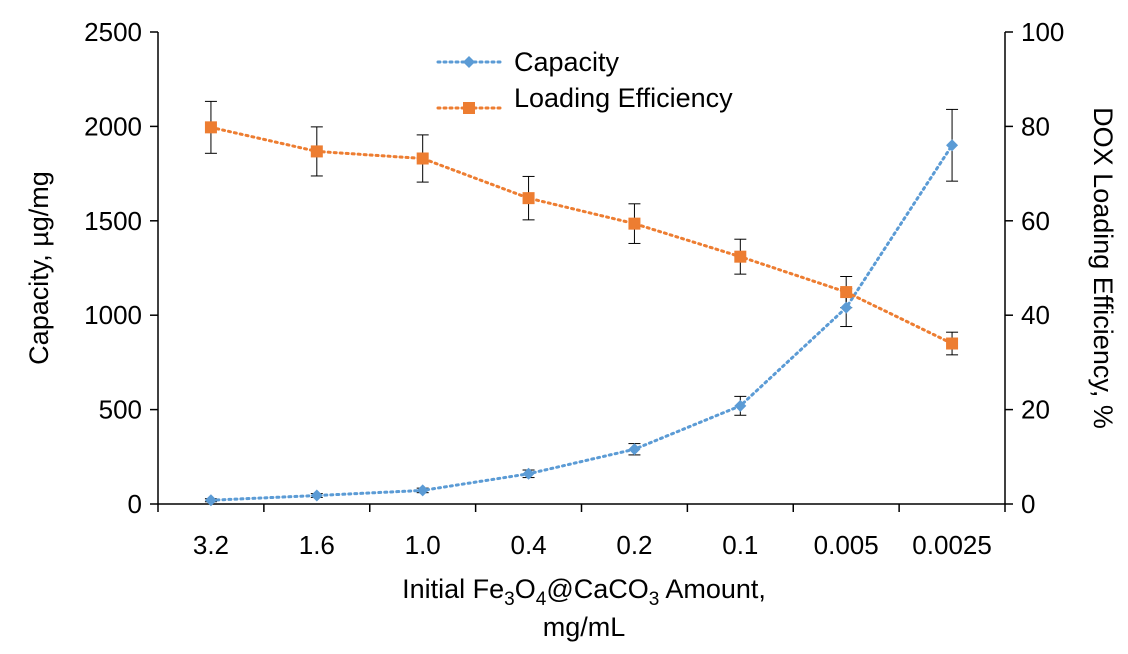  Describe the element at coordinates (1028, 504) in the screenshot. I see `y-right-tick-label: 0` at that location.